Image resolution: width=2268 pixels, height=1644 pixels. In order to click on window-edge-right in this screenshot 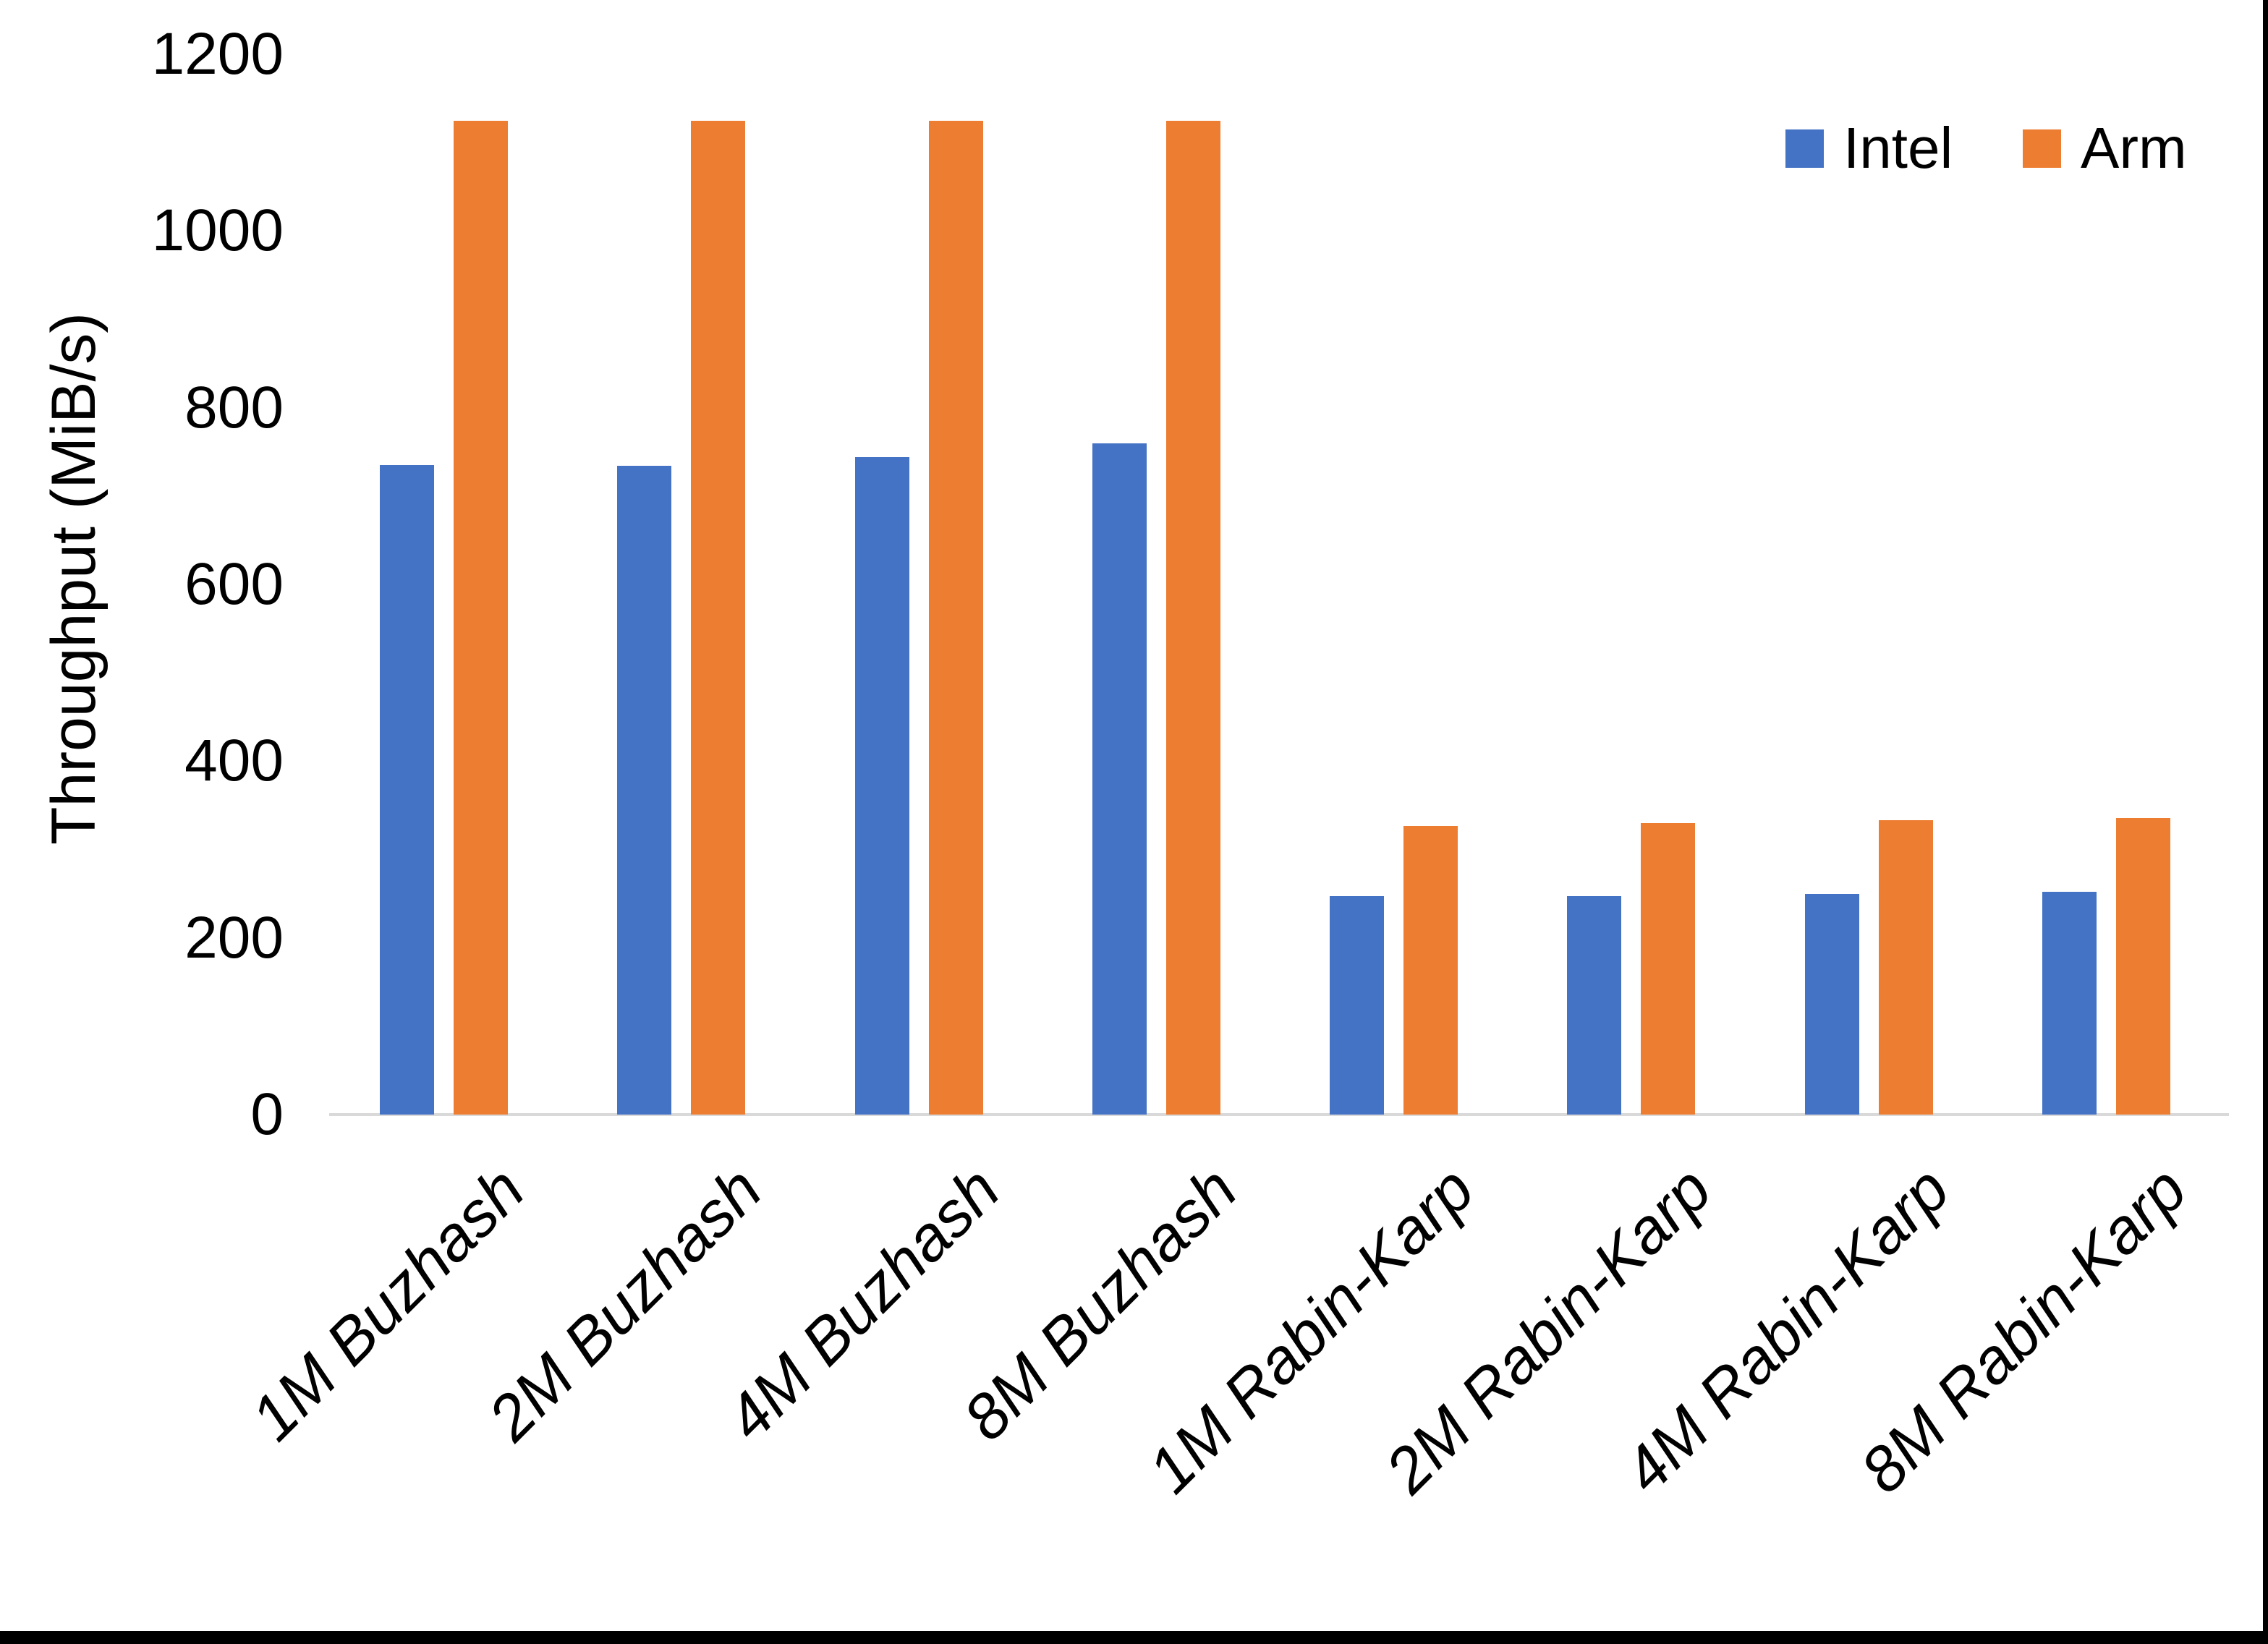, I will do `click(2265, 822)`.